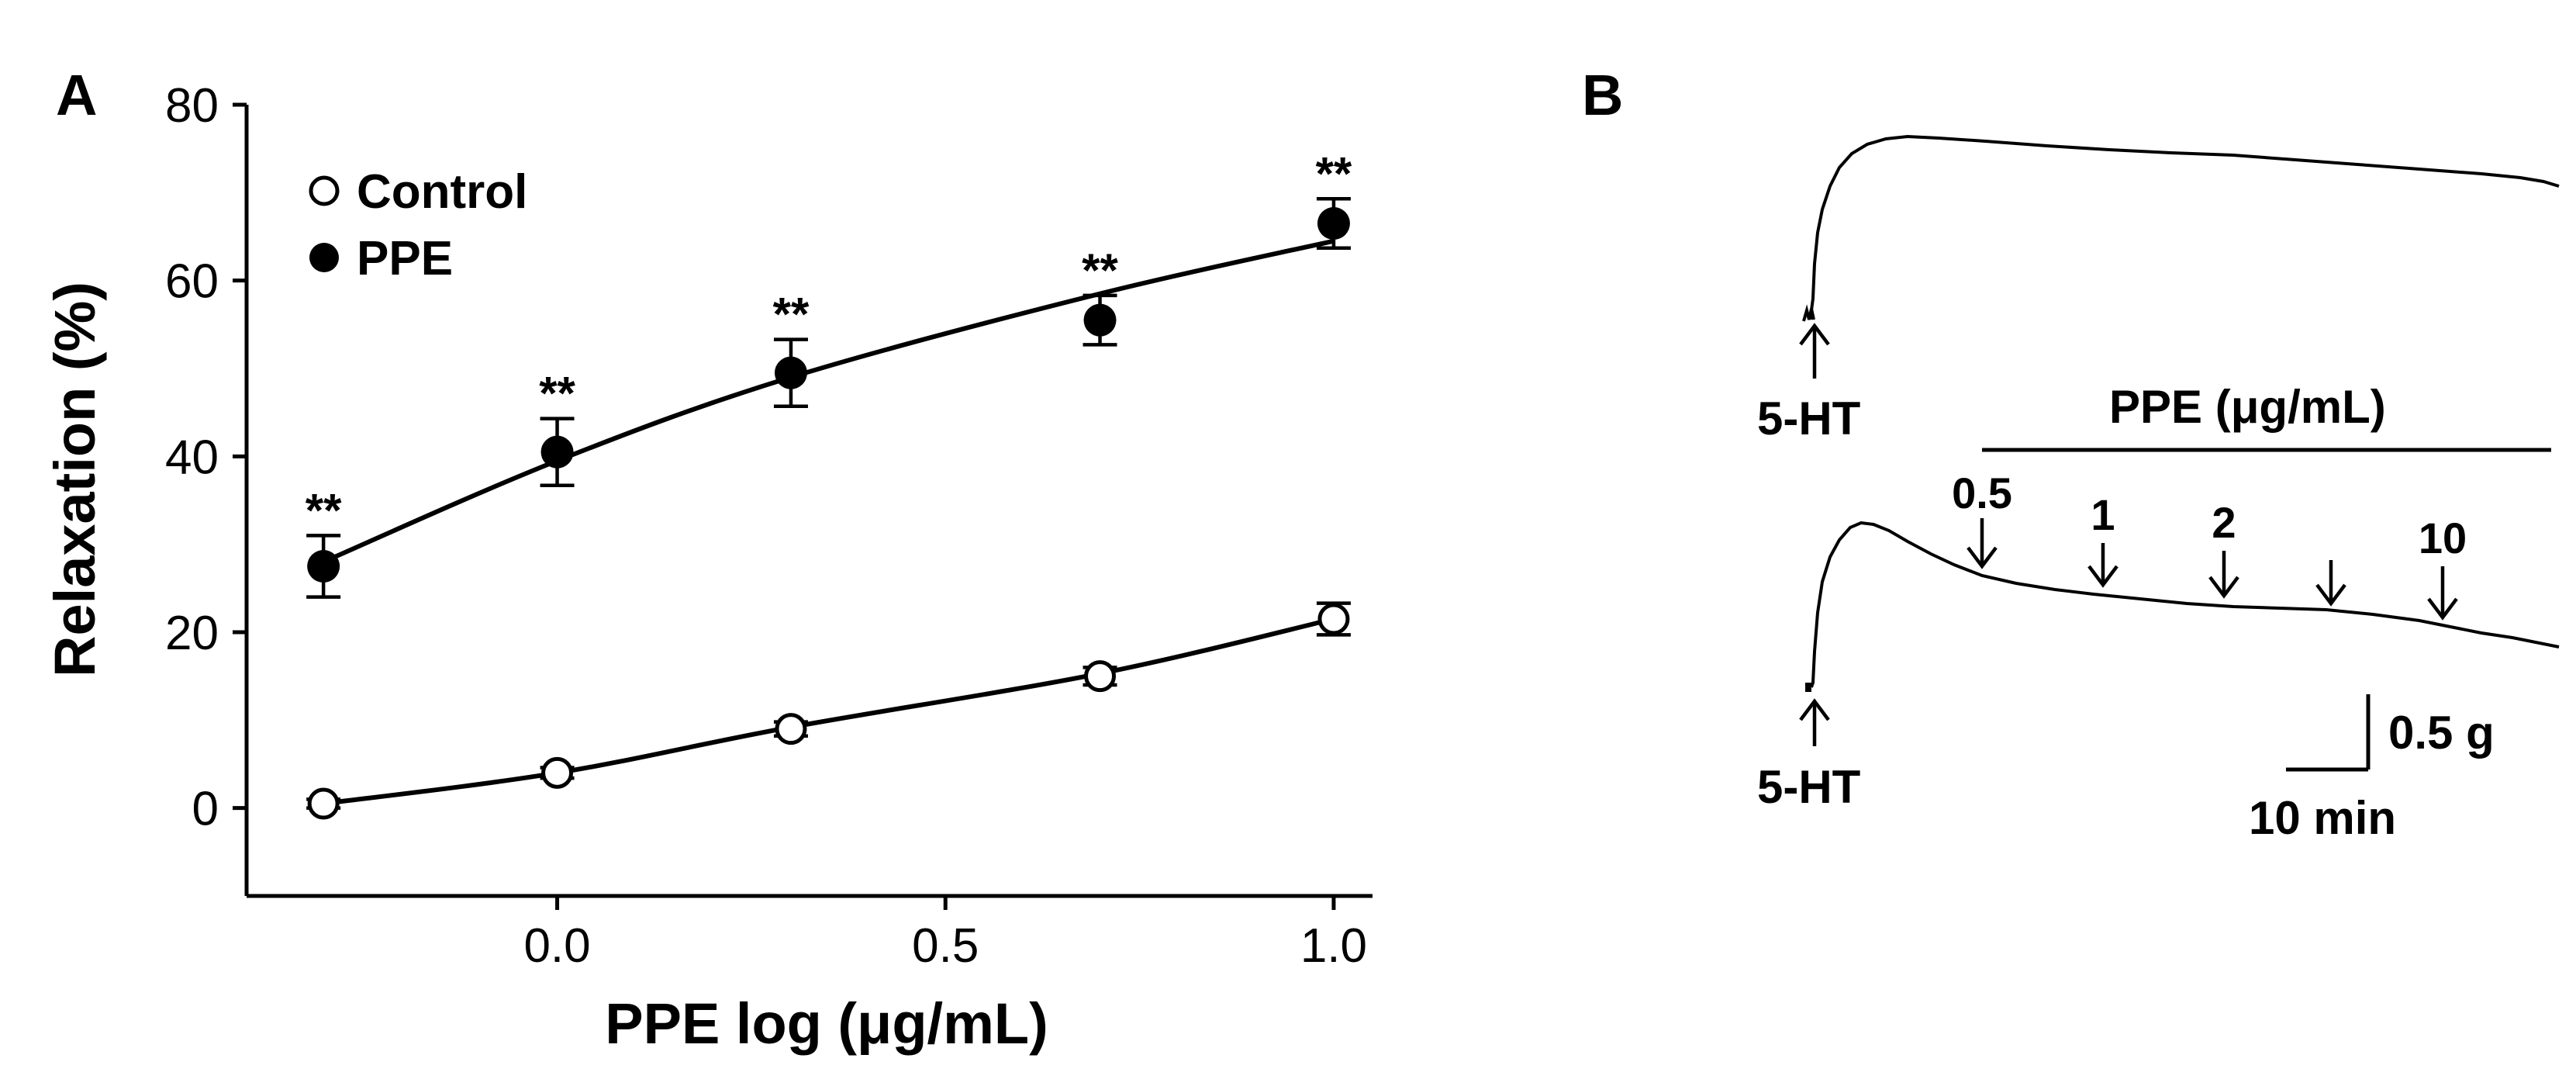 Image resolution: width=2576 pixels, height=1086 pixels. I want to click on x-tick-label-1.0: 1.0, so click(1334, 946).